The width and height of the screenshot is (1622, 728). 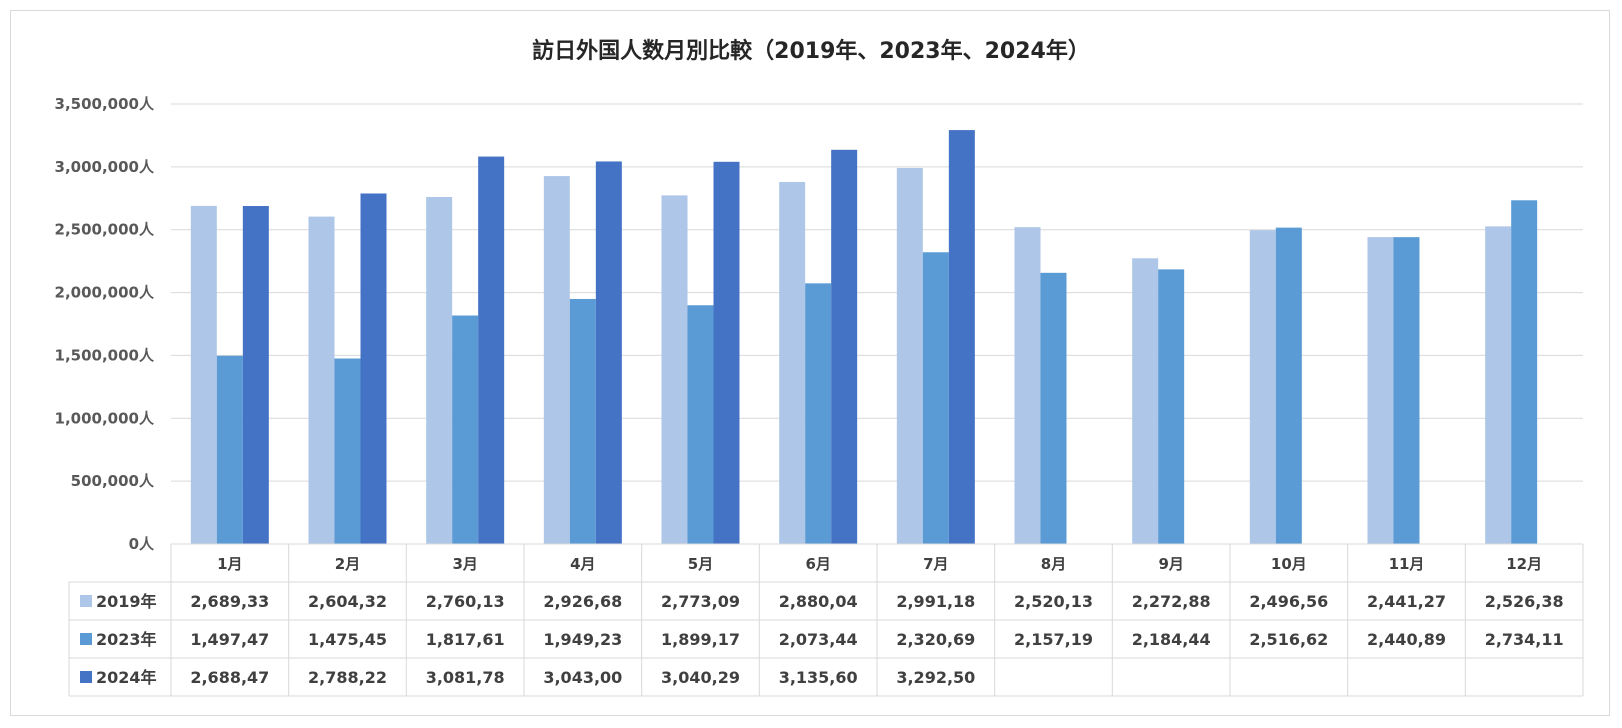 What do you see at coordinates (1171, 639) in the screenshot?
I see `data-label: 2,184,44` at bounding box center [1171, 639].